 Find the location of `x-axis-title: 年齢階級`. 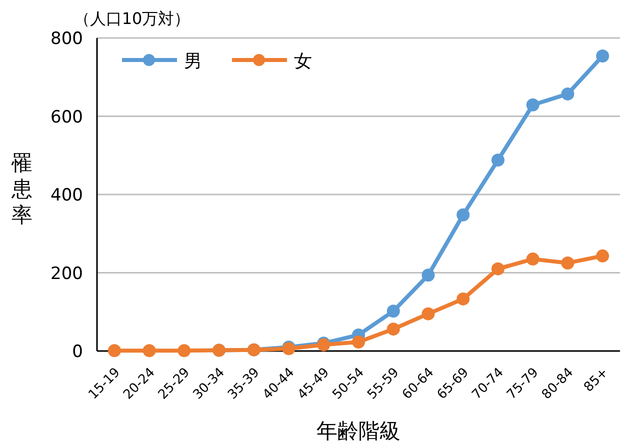

x-axis-title: 年齢階級 is located at coordinates (358, 431).